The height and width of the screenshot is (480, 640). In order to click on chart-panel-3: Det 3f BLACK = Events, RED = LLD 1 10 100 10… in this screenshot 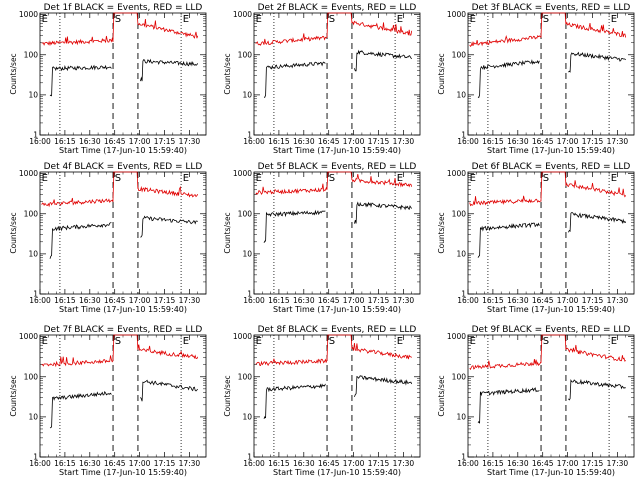, I will do `click(536, 79)`.